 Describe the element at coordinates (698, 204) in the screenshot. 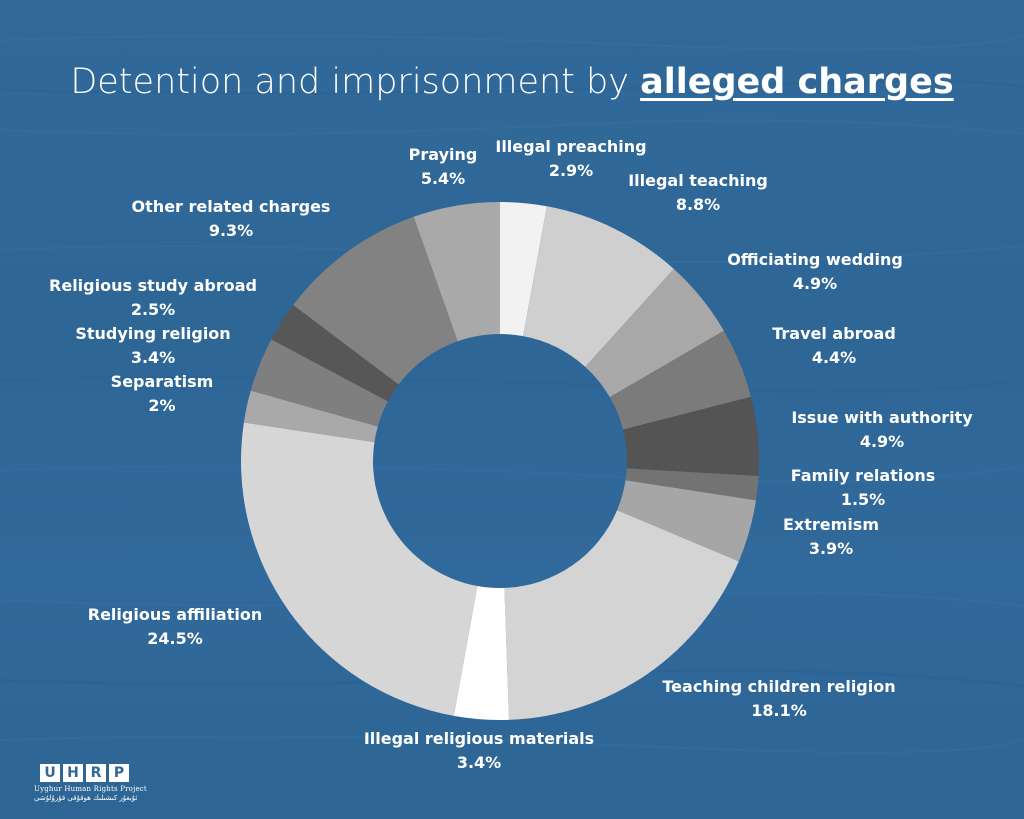

I see `slice-value-label: 8.8%` at that location.